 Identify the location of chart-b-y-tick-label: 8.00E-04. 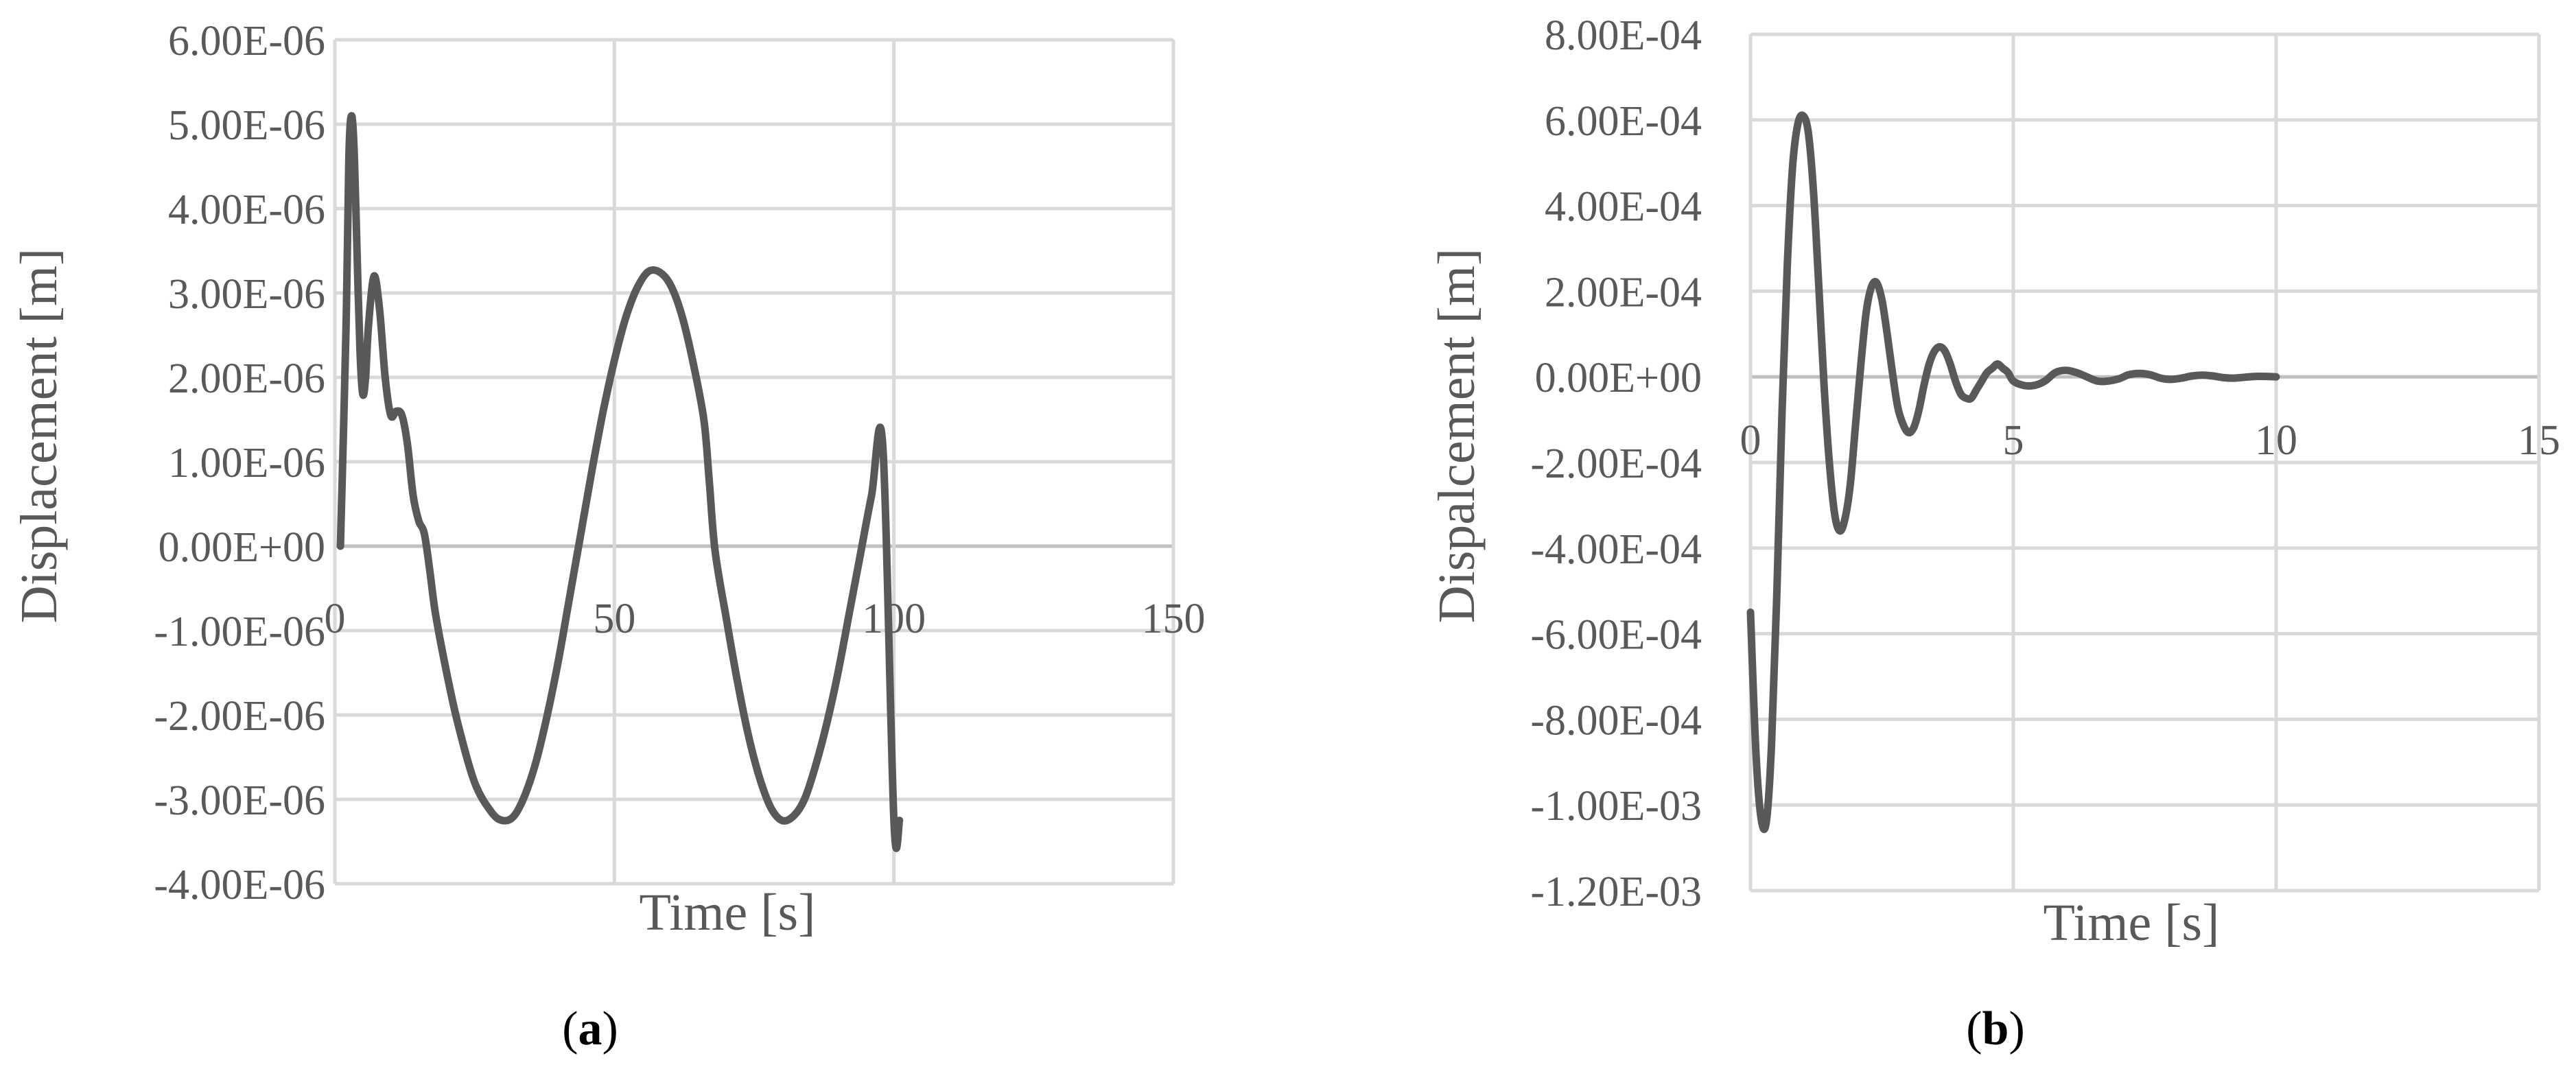
(1623, 35).